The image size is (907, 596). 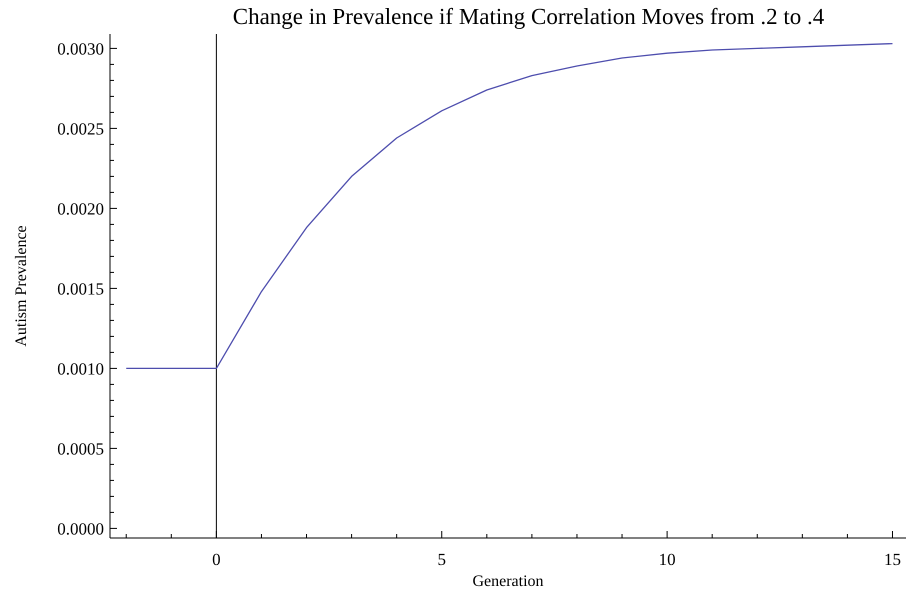 I want to click on y-tick-label: 0.0005, so click(x=80, y=448).